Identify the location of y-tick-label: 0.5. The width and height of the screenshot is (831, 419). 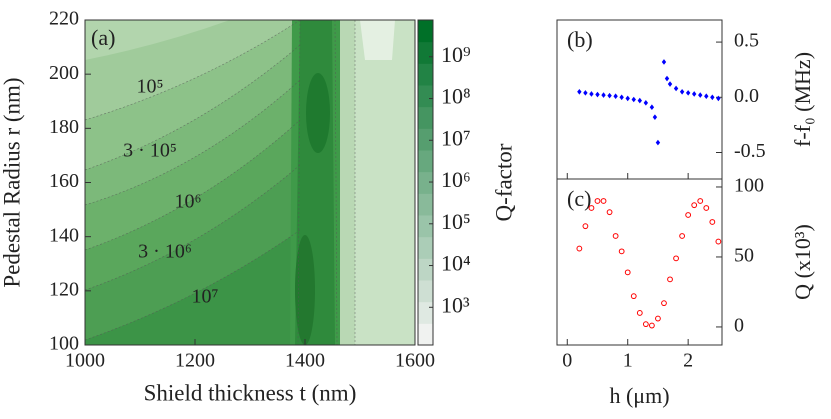
(746, 41).